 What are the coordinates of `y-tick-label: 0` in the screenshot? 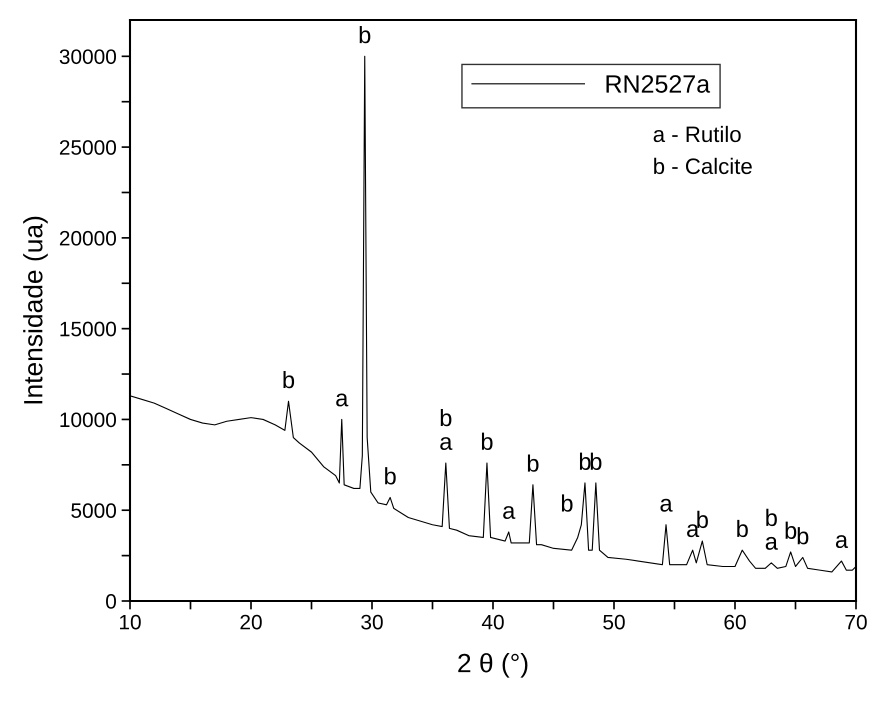 It's located at (111, 601).